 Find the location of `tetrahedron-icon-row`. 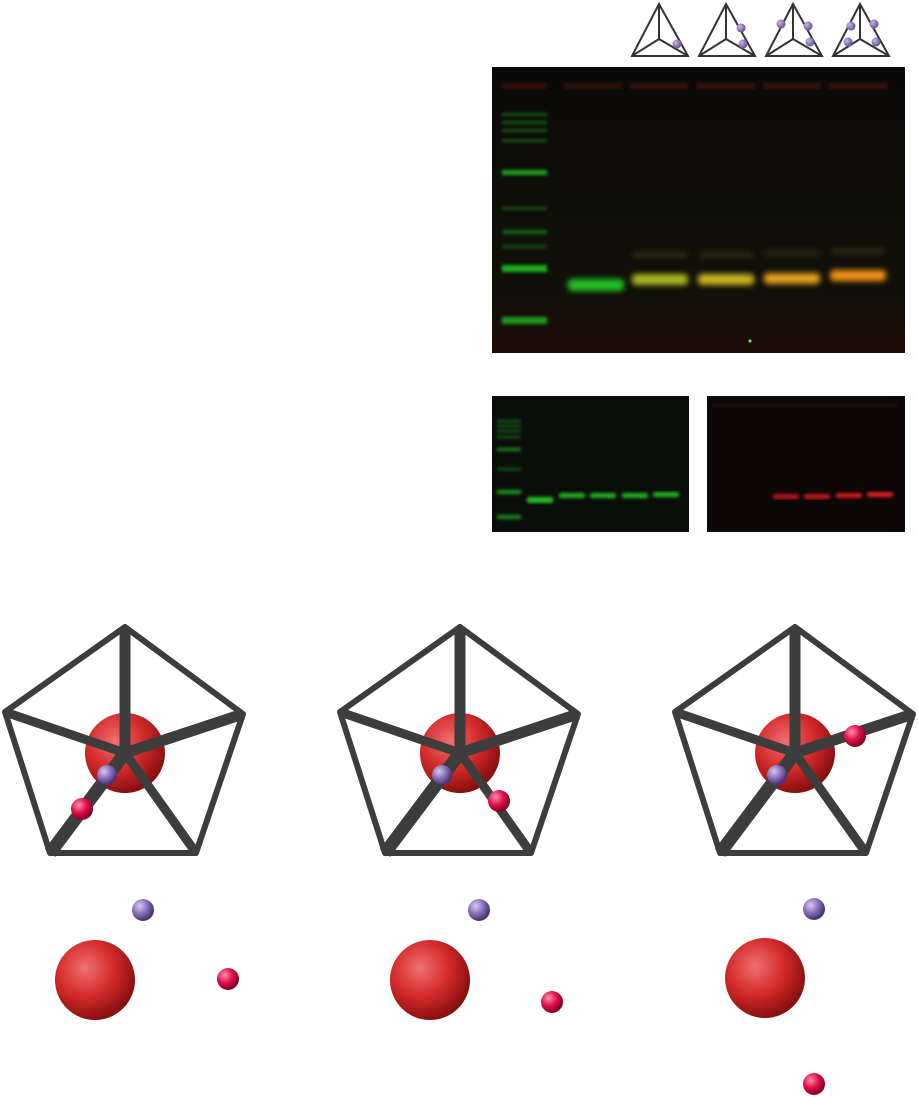

tetrahedron-icon-row is located at coordinates (771, 30).